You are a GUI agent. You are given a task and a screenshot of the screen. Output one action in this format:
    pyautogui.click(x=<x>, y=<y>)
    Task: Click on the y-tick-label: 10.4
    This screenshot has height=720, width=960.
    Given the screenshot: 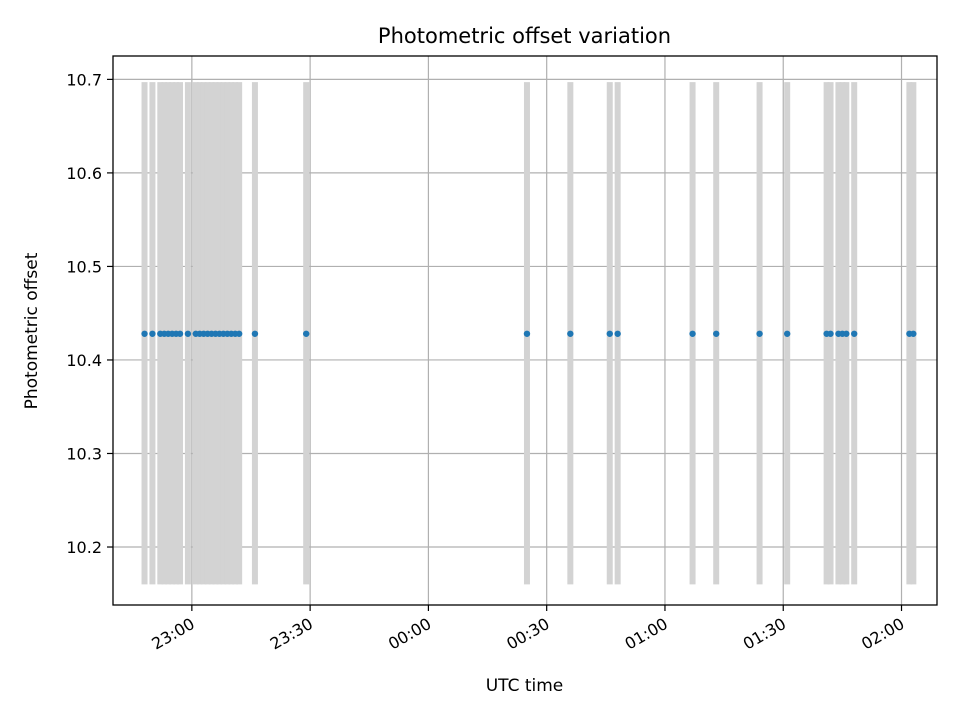 What is the action you would take?
    pyautogui.click(x=84, y=360)
    